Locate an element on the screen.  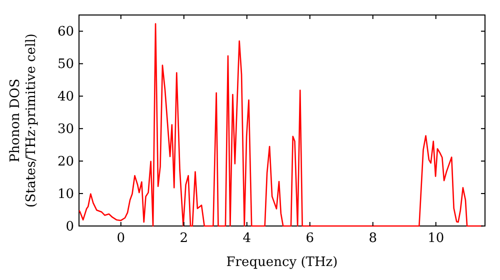
y-axis-title: Phonon DOS (States/THz·primitive cell) is located at coordinates (23, 120).